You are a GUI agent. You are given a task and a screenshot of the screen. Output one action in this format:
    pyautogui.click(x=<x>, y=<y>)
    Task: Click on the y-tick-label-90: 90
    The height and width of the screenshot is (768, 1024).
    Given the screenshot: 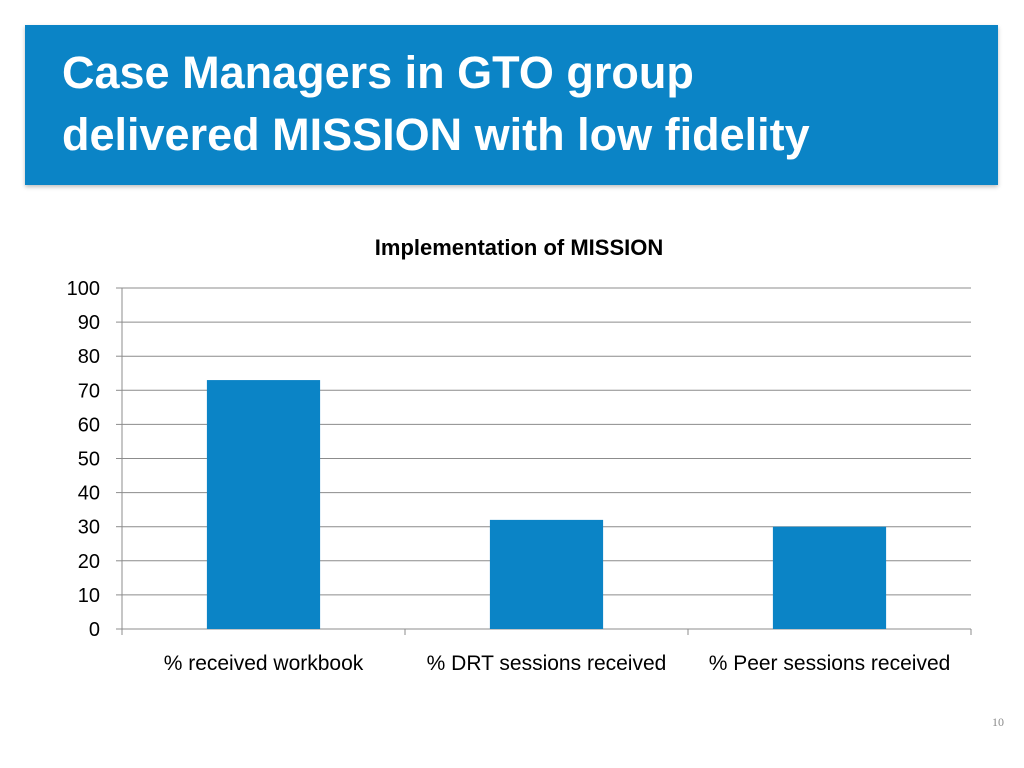 What is the action you would take?
    pyautogui.click(x=89, y=323)
    